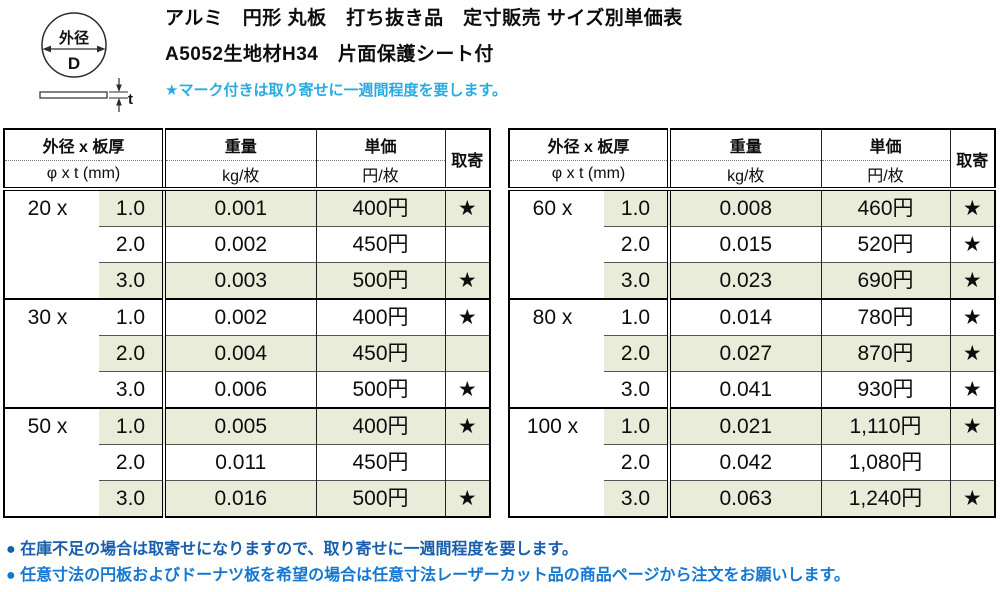 The width and height of the screenshot is (1000, 592). I want to click on price-cell: 870円, so click(885, 353).